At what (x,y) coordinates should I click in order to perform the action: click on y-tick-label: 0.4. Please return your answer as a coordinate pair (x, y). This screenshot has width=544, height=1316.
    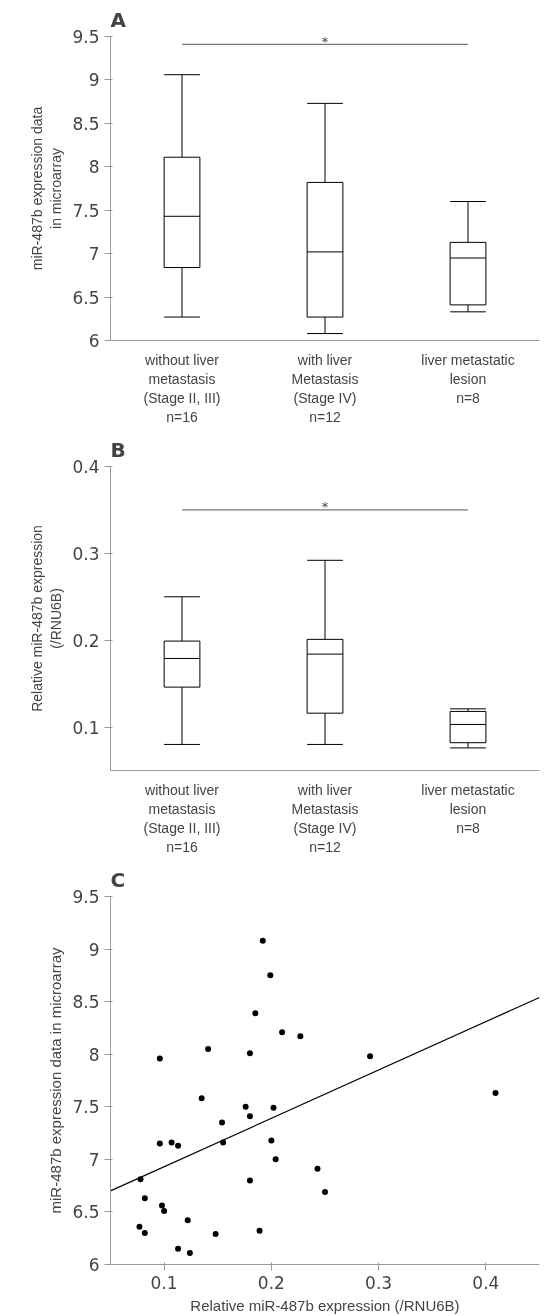
    Looking at the image, I should click on (86, 467).